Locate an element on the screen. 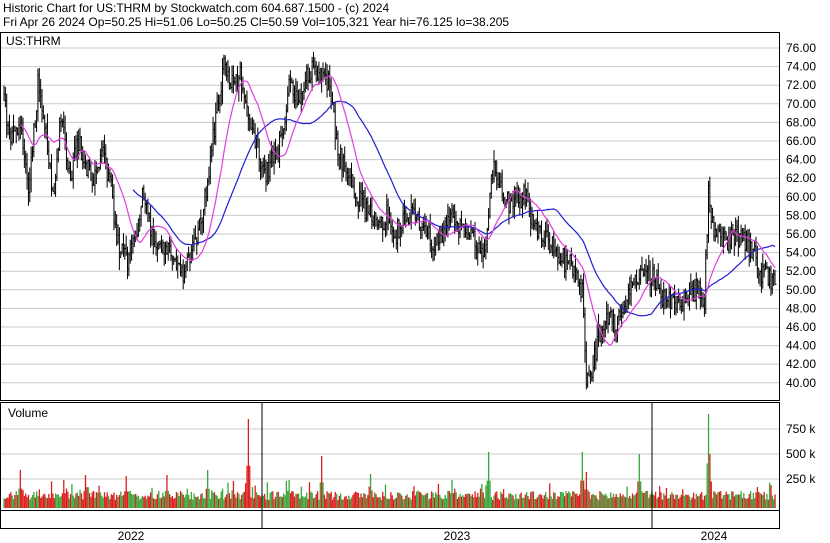  price-bar is located at coordinates (34, 140).